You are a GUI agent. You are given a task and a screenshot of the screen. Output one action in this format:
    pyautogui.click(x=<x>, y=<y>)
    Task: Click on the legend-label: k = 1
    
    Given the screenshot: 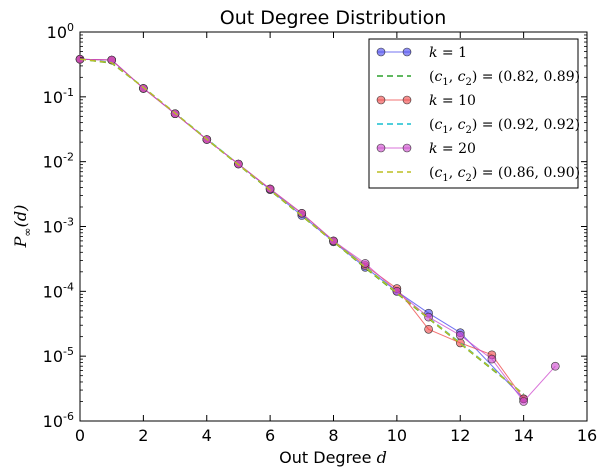 What is the action you would take?
    pyautogui.click(x=448, y=53)
    